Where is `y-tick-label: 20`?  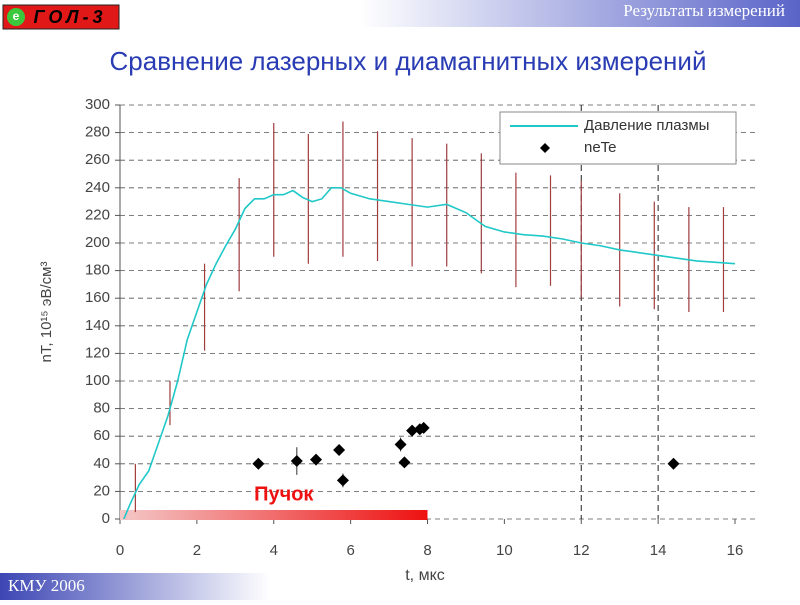
y-tick-label: 20 is located at coordinates (101, 490).